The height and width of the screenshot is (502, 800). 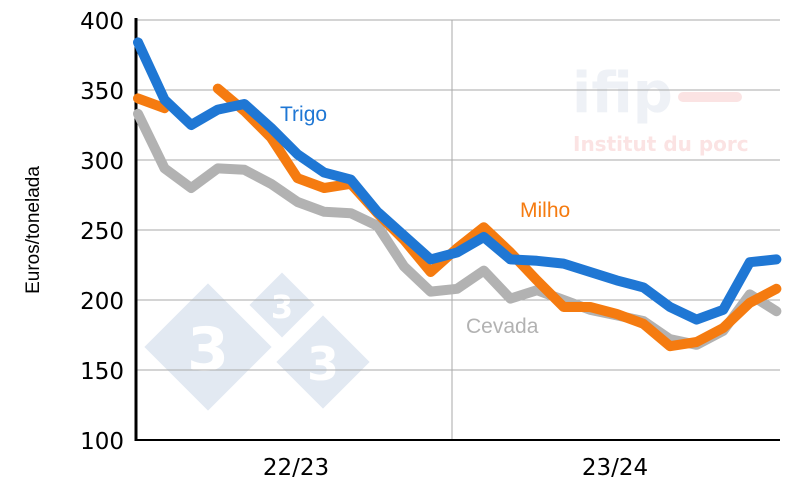 I want to click on watermark-ifip-logo: ifip Institut du porc, so click(x=660, y=108).